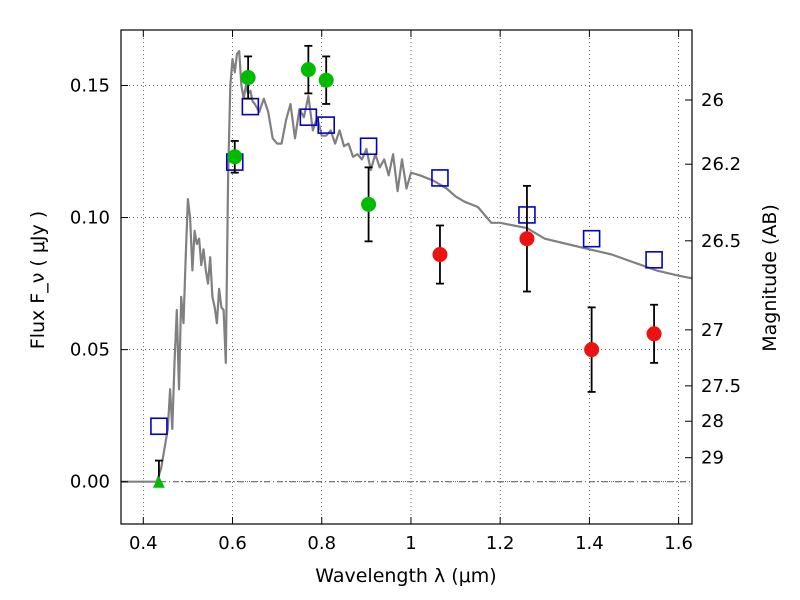 This screenshot has height=600, width=800. Describe the element at coordinates (232, 543) in the screenshot. I see `x-tick-label: 0.6` at that location.